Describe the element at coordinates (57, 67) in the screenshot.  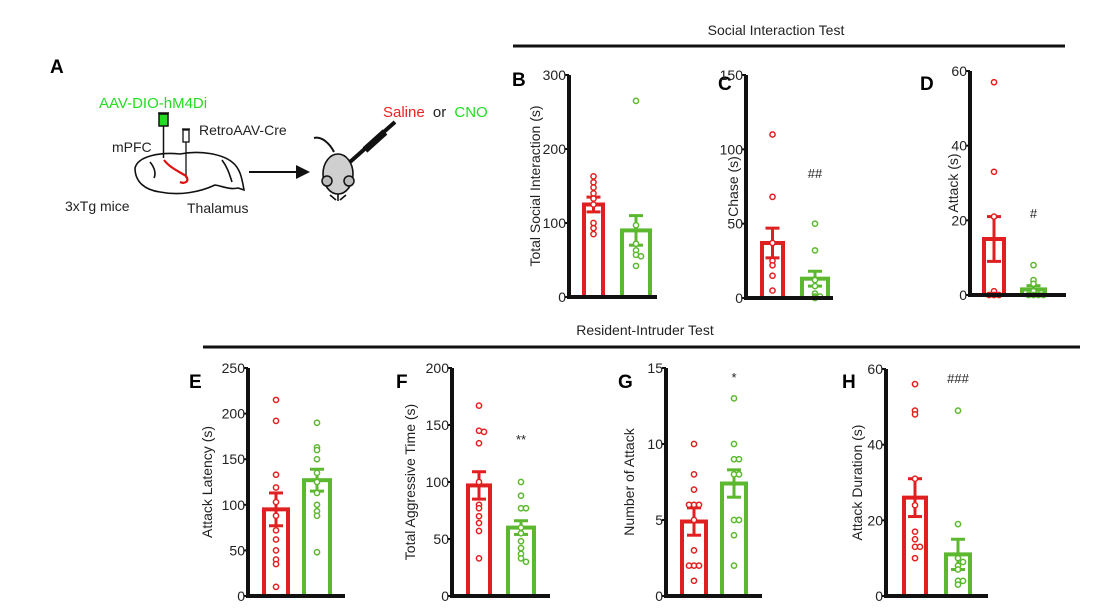
I see `panel-letter-a: A` at that location.